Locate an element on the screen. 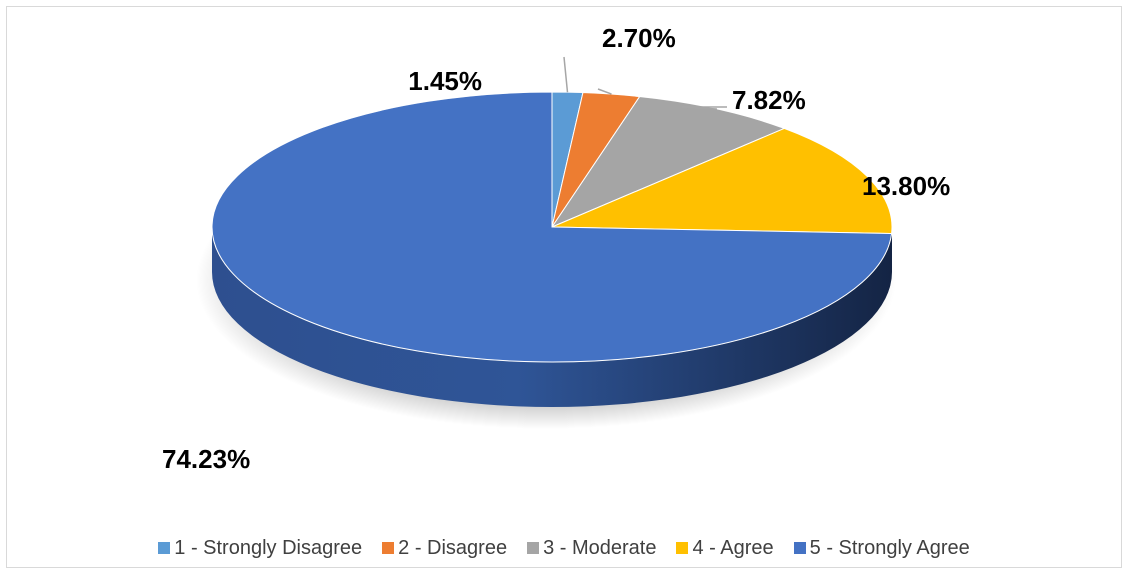 The image size is (1130, 575). legend-item-strongly-agree: 5 - Strongly Agree is located at coordinates (881, 548).